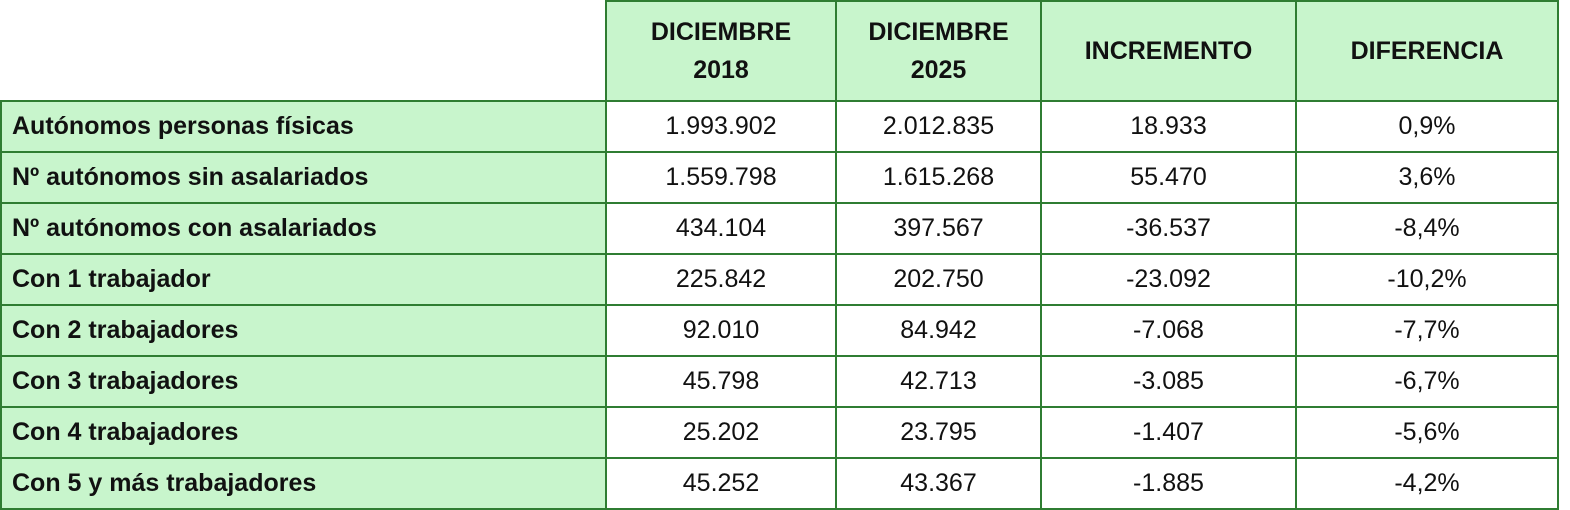 The width and height of the screenshot is (1570, 510). What do you see at coordinates (721, 126) in the screenshot?
I see `value-2018: 1.993.902` at bounding box center [721, 126].